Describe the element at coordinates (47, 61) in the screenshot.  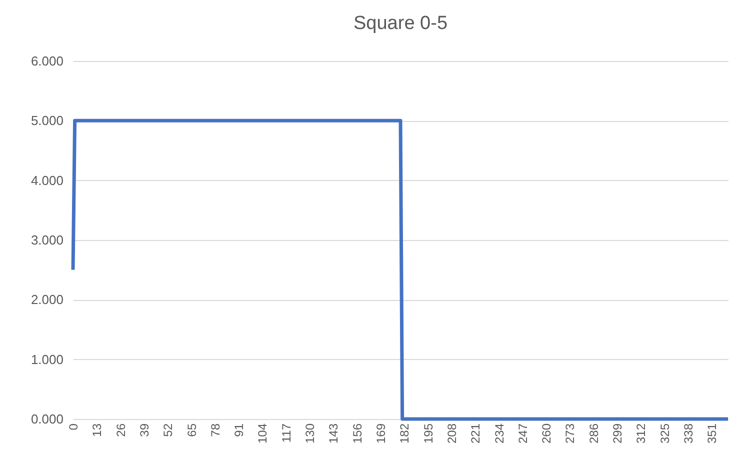
I see `y-tick-label: 6.000` at that location.